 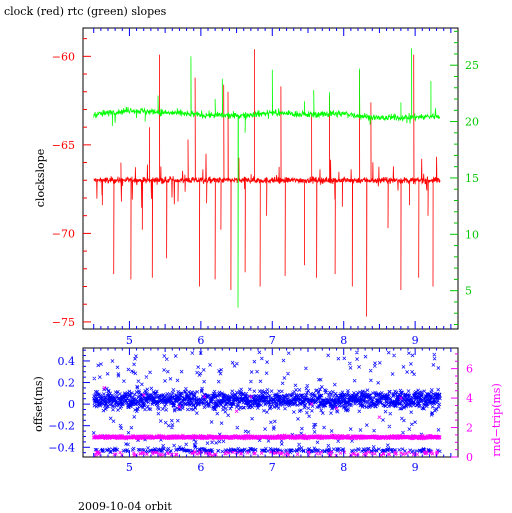 I want to click on round-trip-markers, so click(x=266, y=421).